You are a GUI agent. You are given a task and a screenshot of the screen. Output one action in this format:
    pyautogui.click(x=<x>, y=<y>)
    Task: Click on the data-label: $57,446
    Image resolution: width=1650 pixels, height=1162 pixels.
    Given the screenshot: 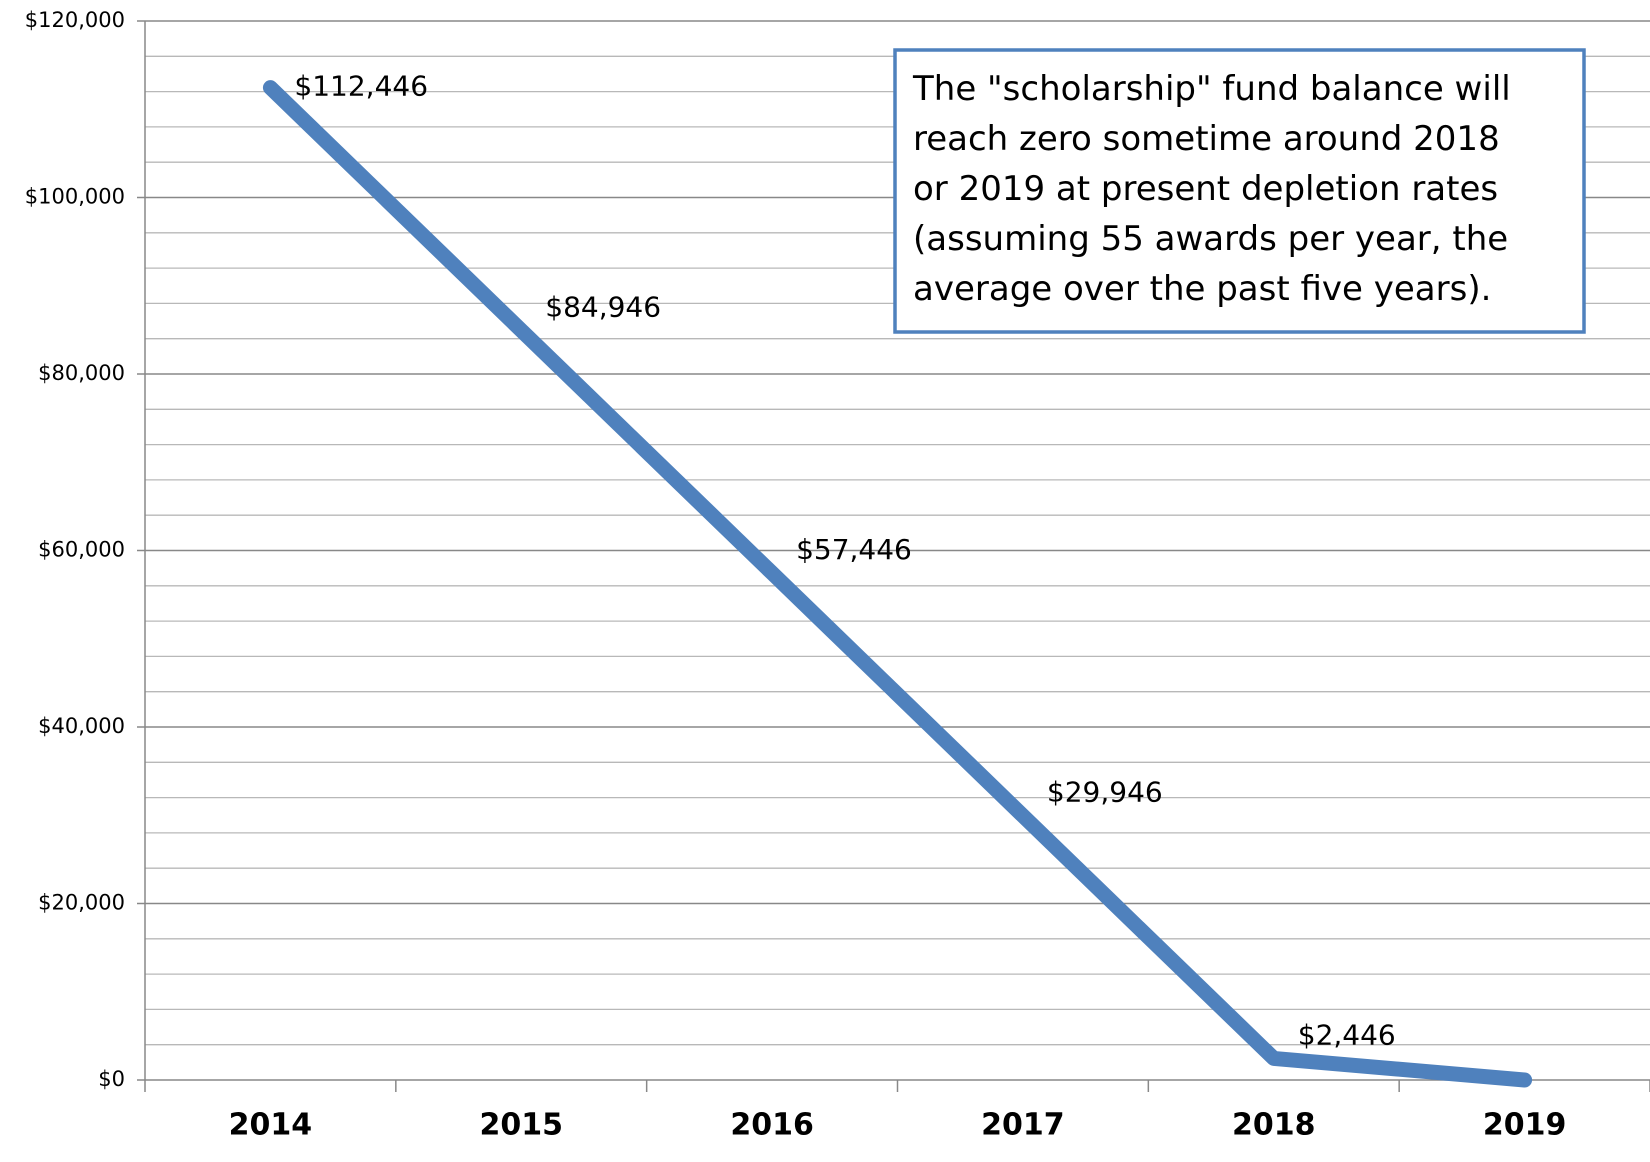 What is the action you would take?
    pyautogui.click(x=854, y=549)
    